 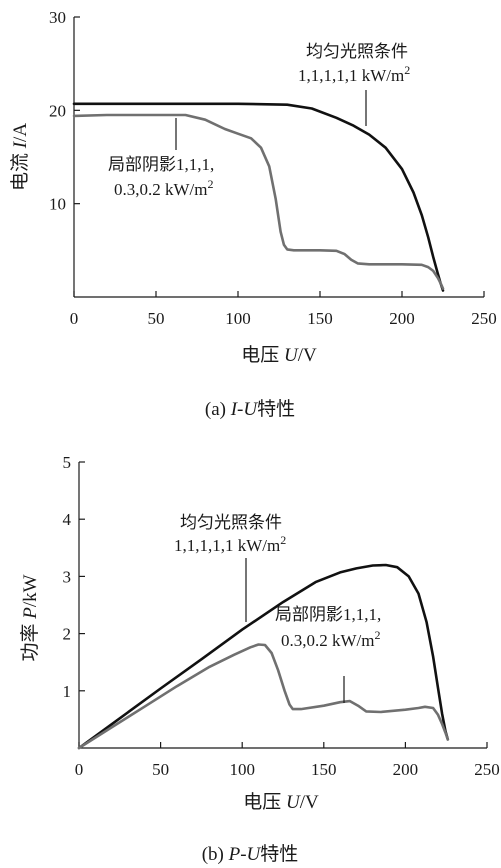 I want to click on iu-y-axis-label: 电流 I/A, so click(x=20, y=157).